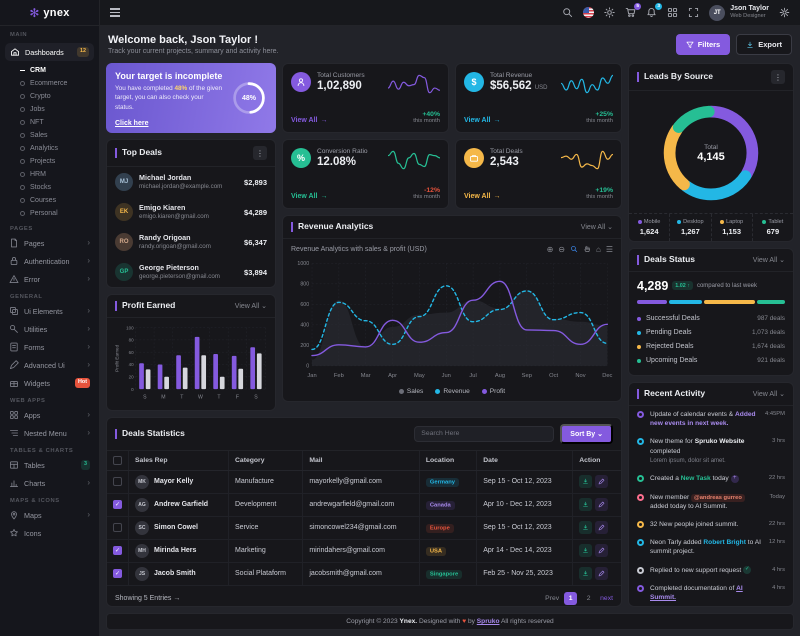 The width and height of the screenshot is (800, 636). I want to click on avatar: SC, so click(142, 527).